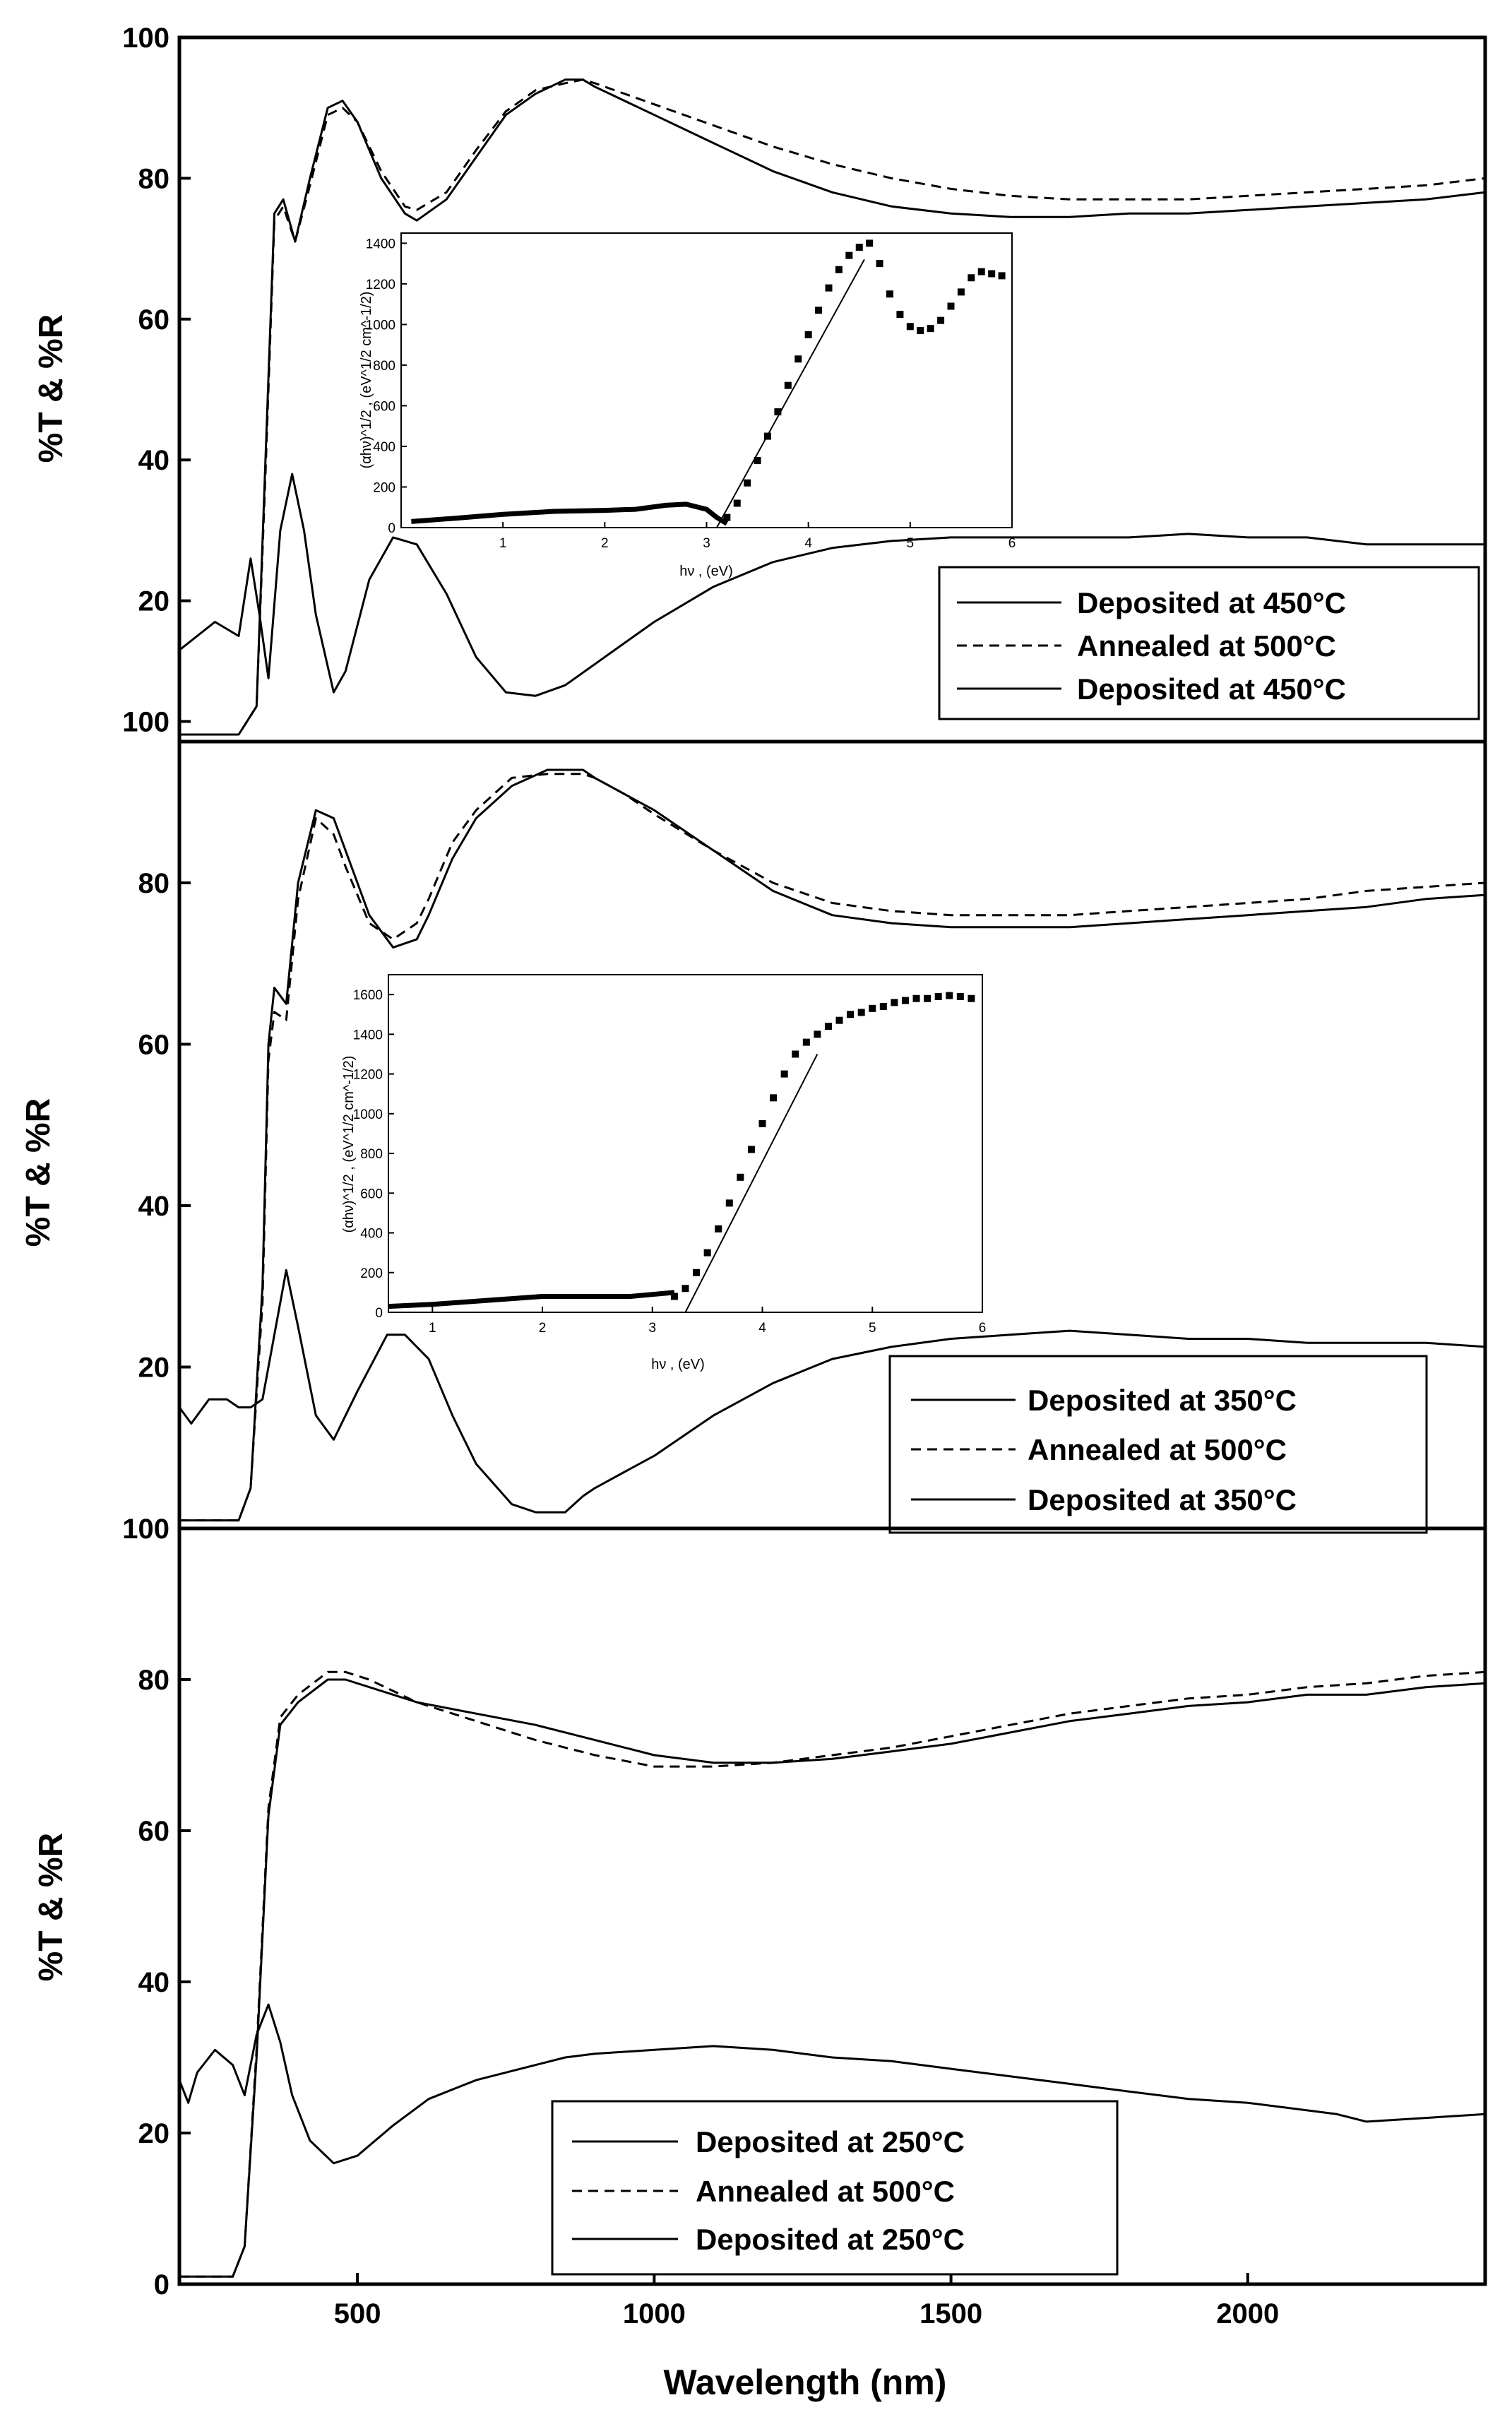  I want to click on inset-y-tick-label: 1000, so click(380, 325).